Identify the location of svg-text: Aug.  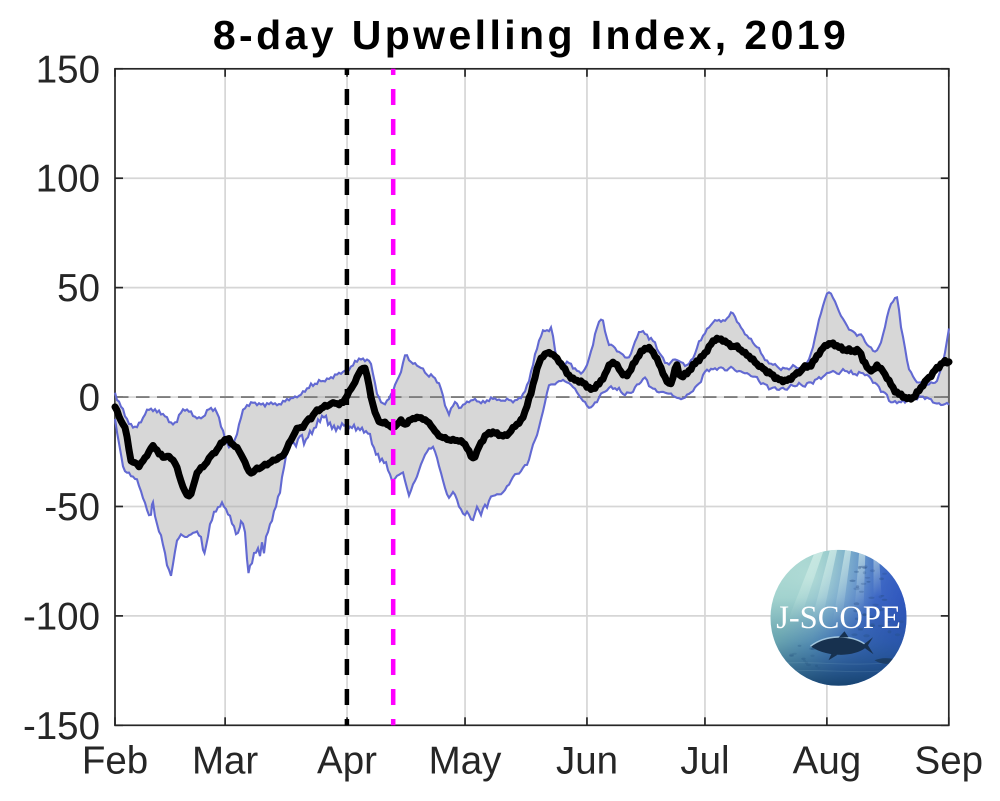
(827, 761).